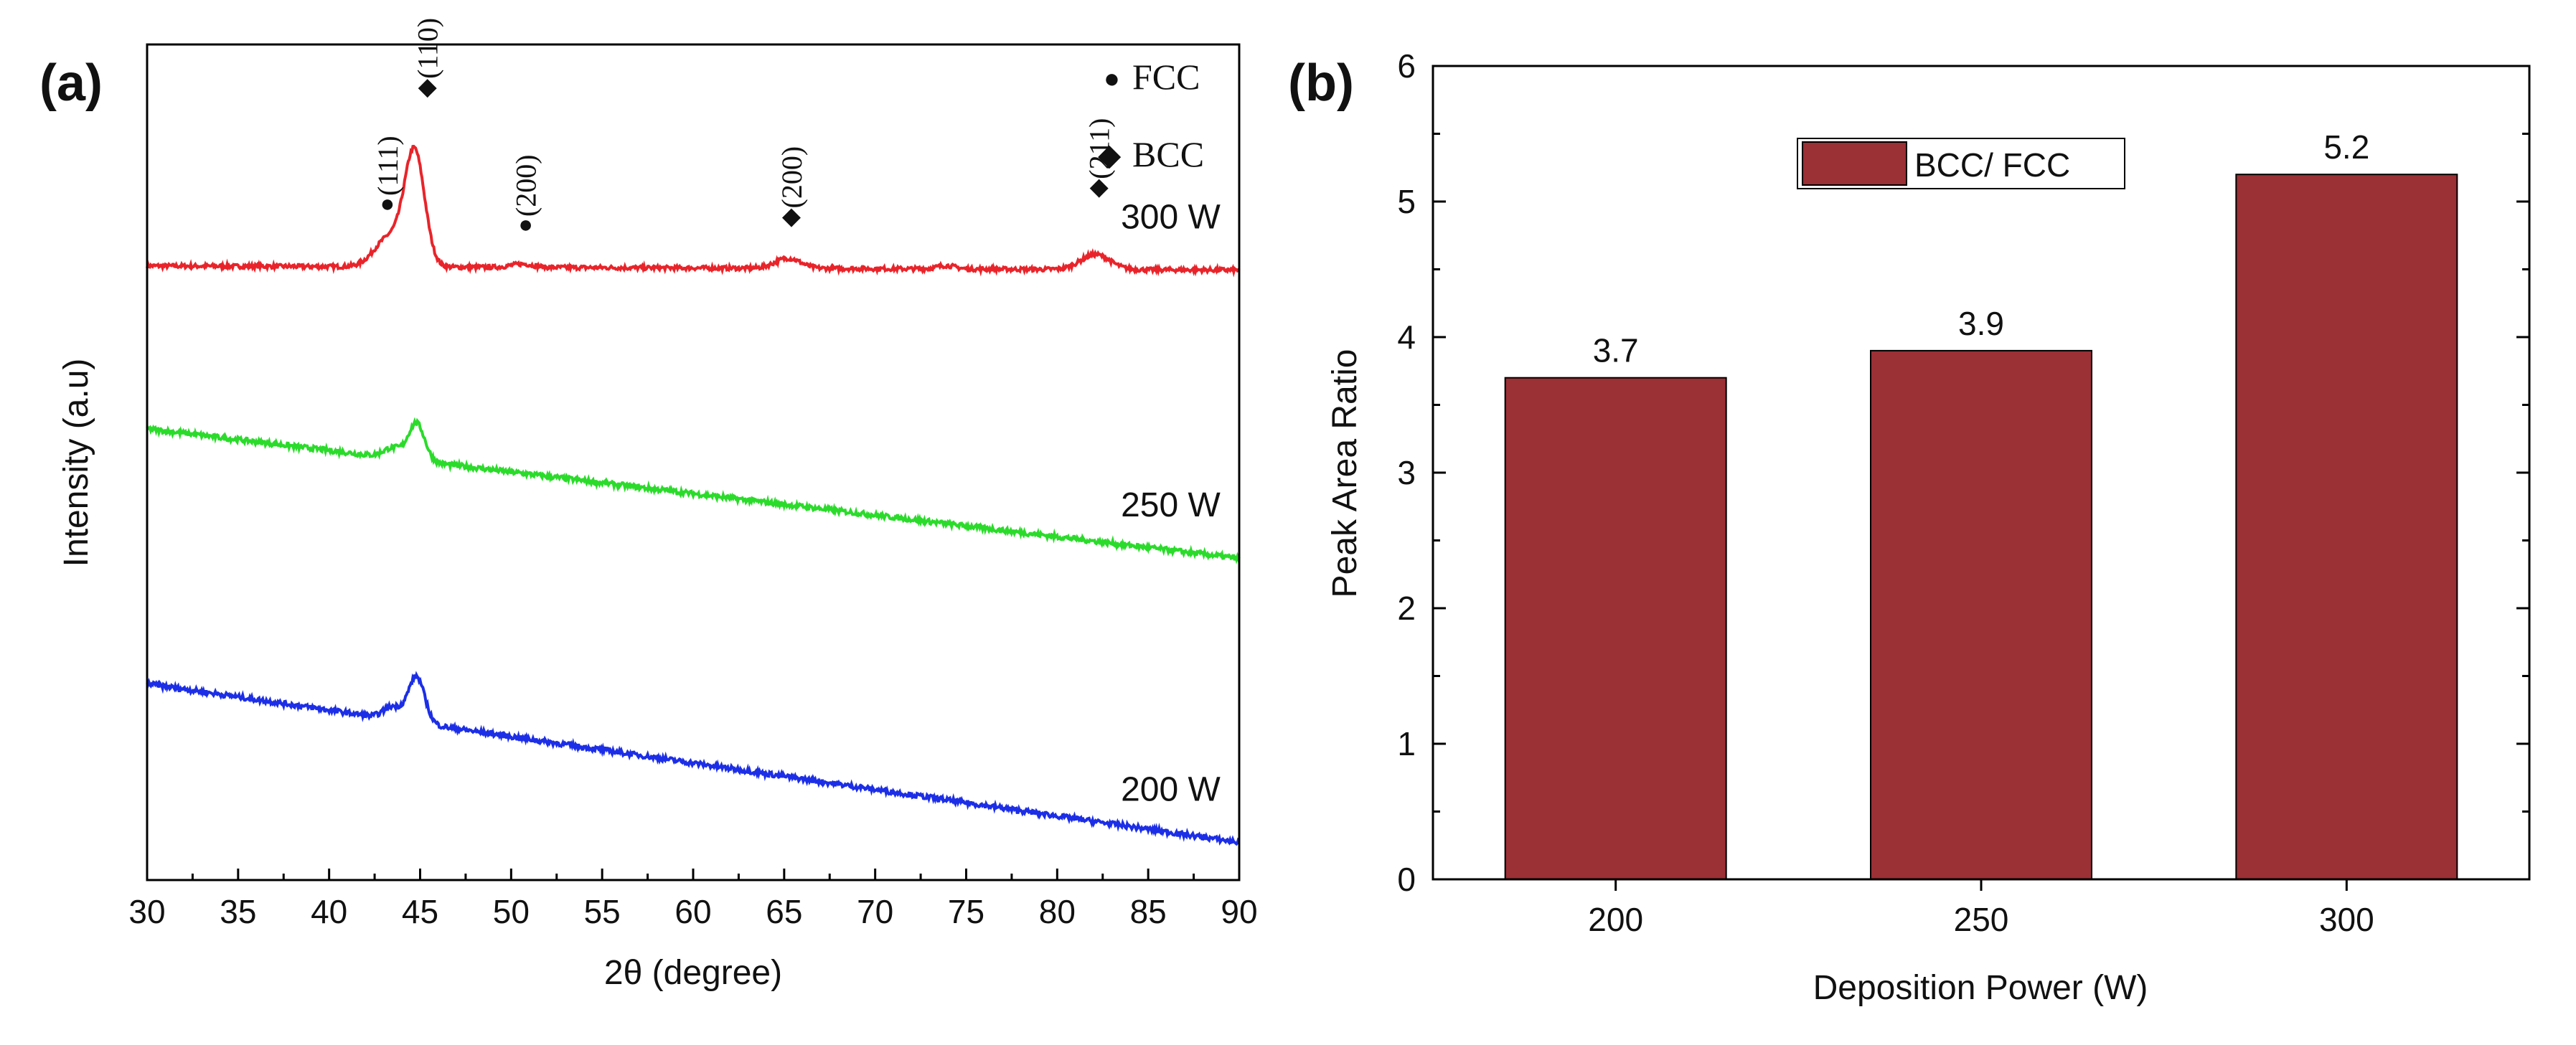 The height and width of the screenshot is (1045, 2576). What do you see at coordinates (875, 911) in the screenshot?
I see `x-tick-label-a: 70` at bounding box center [875, 911].